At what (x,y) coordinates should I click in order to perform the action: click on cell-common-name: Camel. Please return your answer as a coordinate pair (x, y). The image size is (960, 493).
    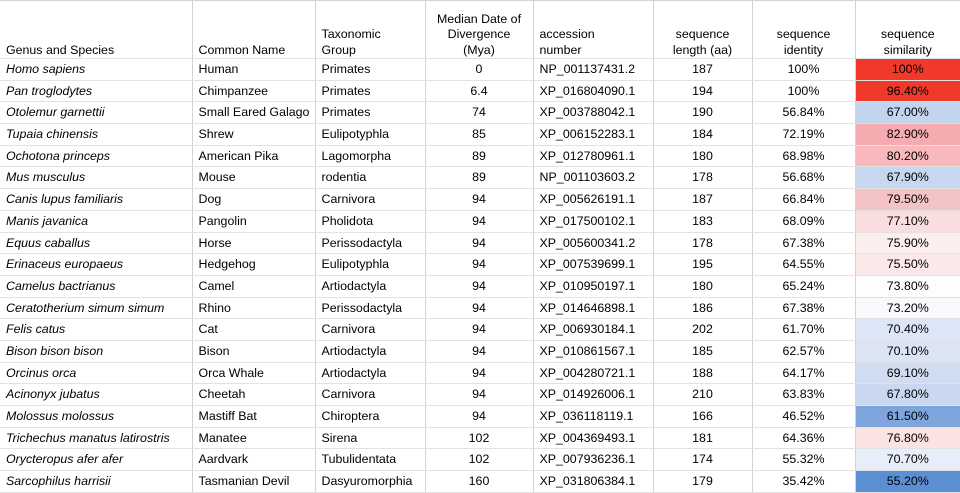
    Looking at the image, I should click on (254, 286).